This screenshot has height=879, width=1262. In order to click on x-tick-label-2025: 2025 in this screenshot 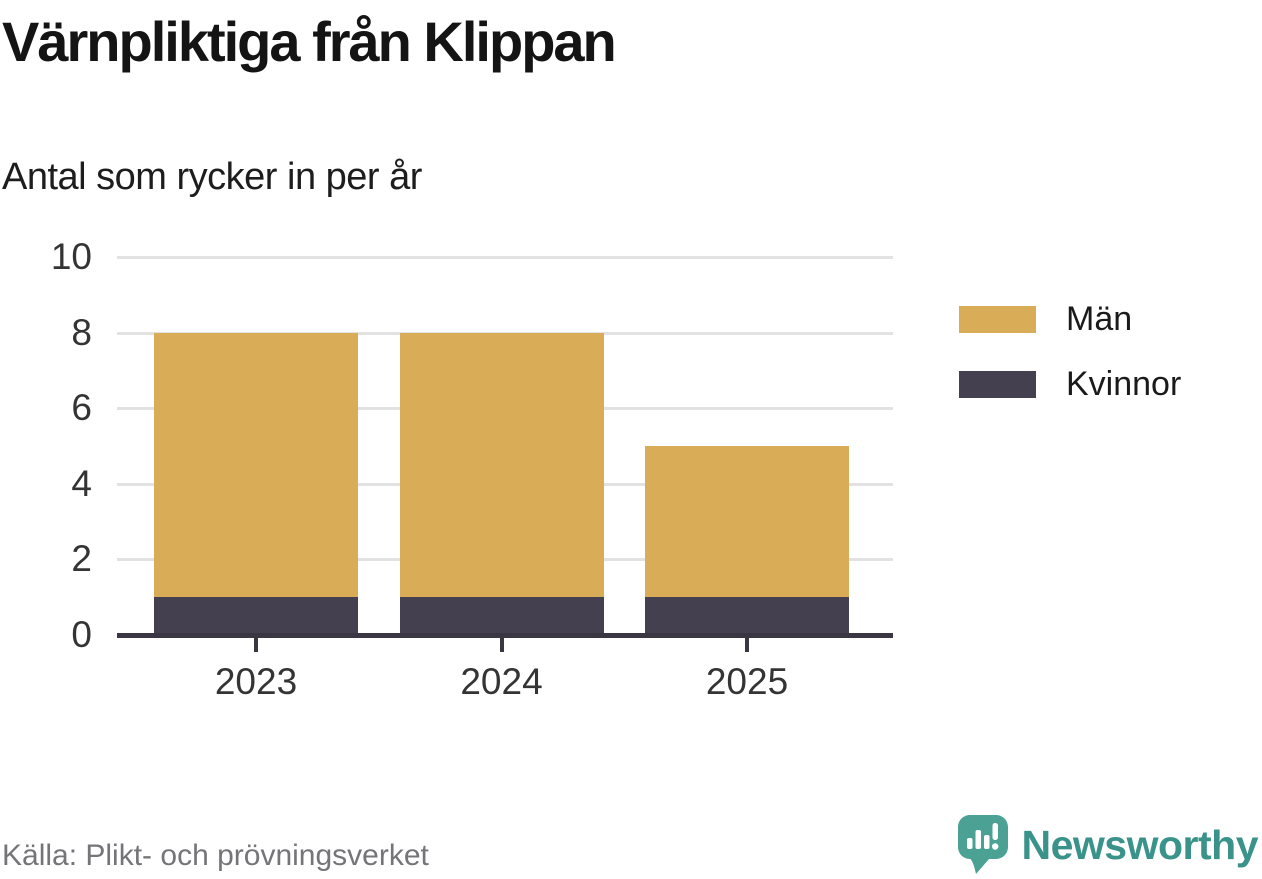, I will do `click(747, 681)`.